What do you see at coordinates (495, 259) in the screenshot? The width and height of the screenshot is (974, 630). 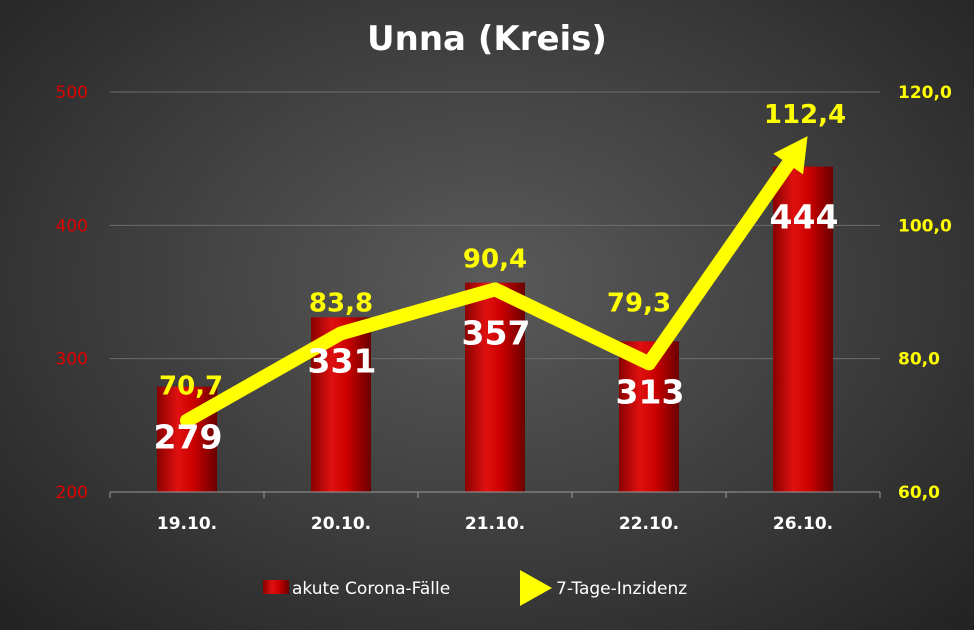 I see `line-value-label: 90,4` at bounding box center [495, 259].